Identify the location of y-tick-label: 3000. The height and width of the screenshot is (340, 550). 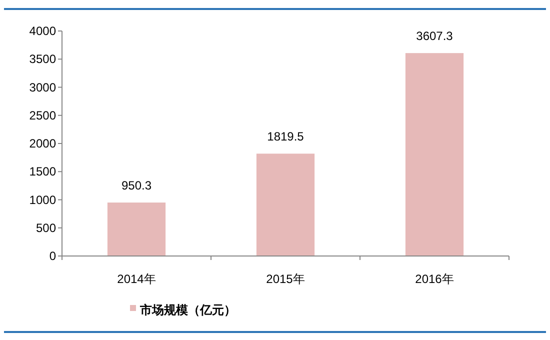
(42, 87).